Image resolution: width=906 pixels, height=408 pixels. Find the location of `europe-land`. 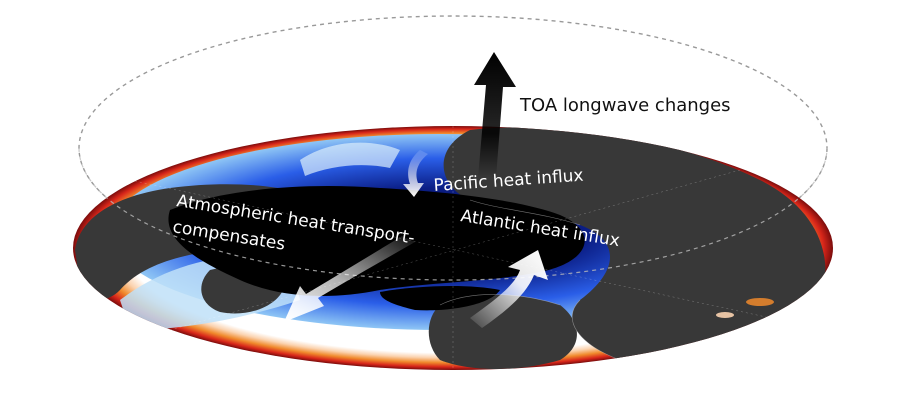

europe-land is located at coordinates (502, 331).